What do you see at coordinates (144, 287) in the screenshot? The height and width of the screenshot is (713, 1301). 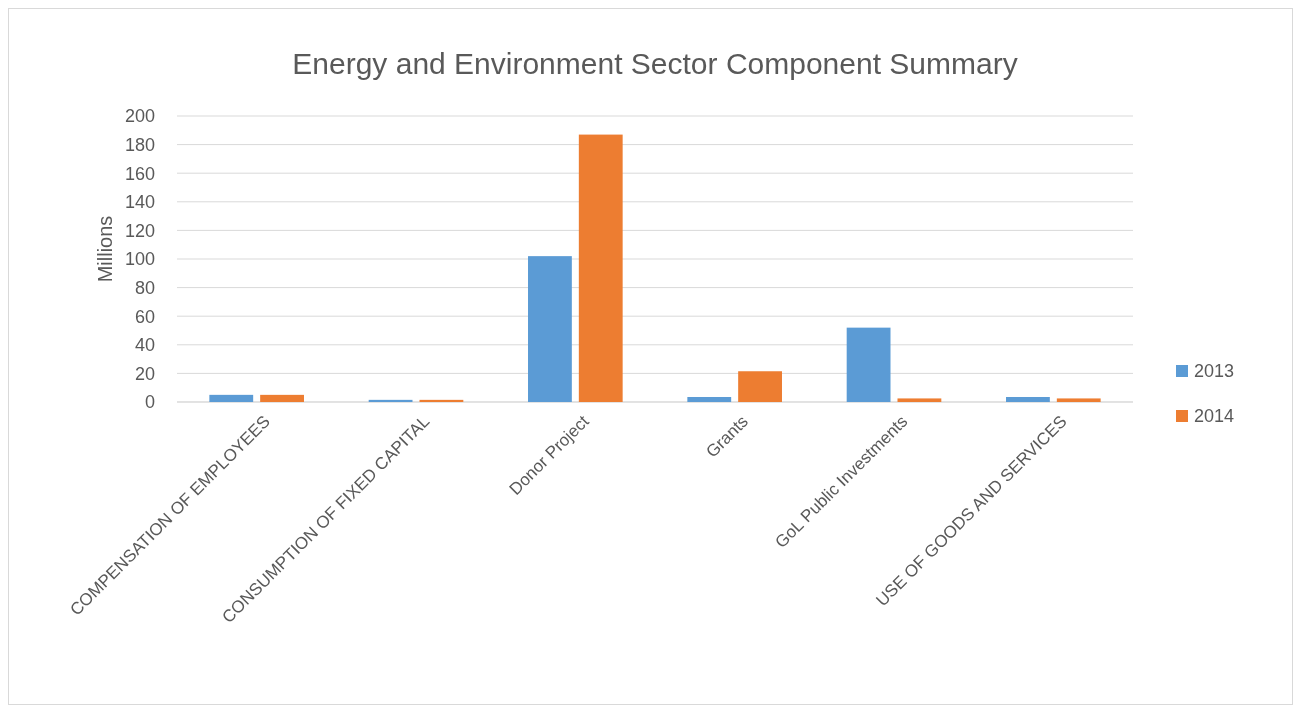 I see `y-tick-label: 80` at bounding box center [144, 287].